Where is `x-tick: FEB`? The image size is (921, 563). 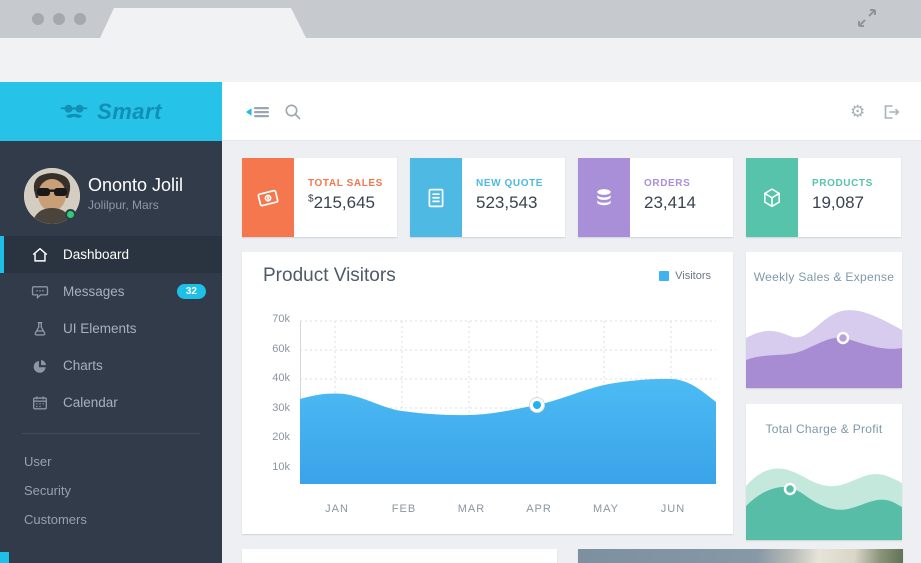
x-tick: FEB is located at coordinates (404, 509).